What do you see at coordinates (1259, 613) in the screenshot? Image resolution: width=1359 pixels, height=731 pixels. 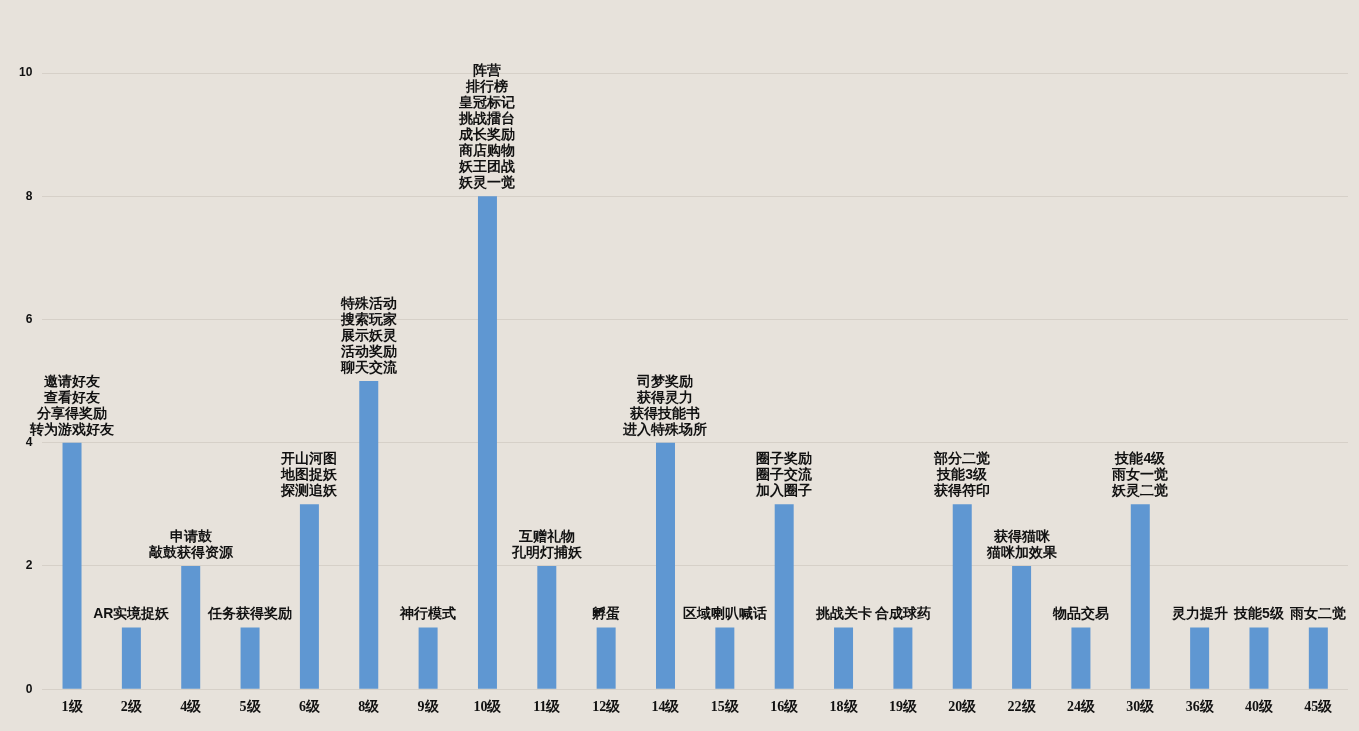 I see `annotation: 技能5级` at bounding box center [1259, 613].